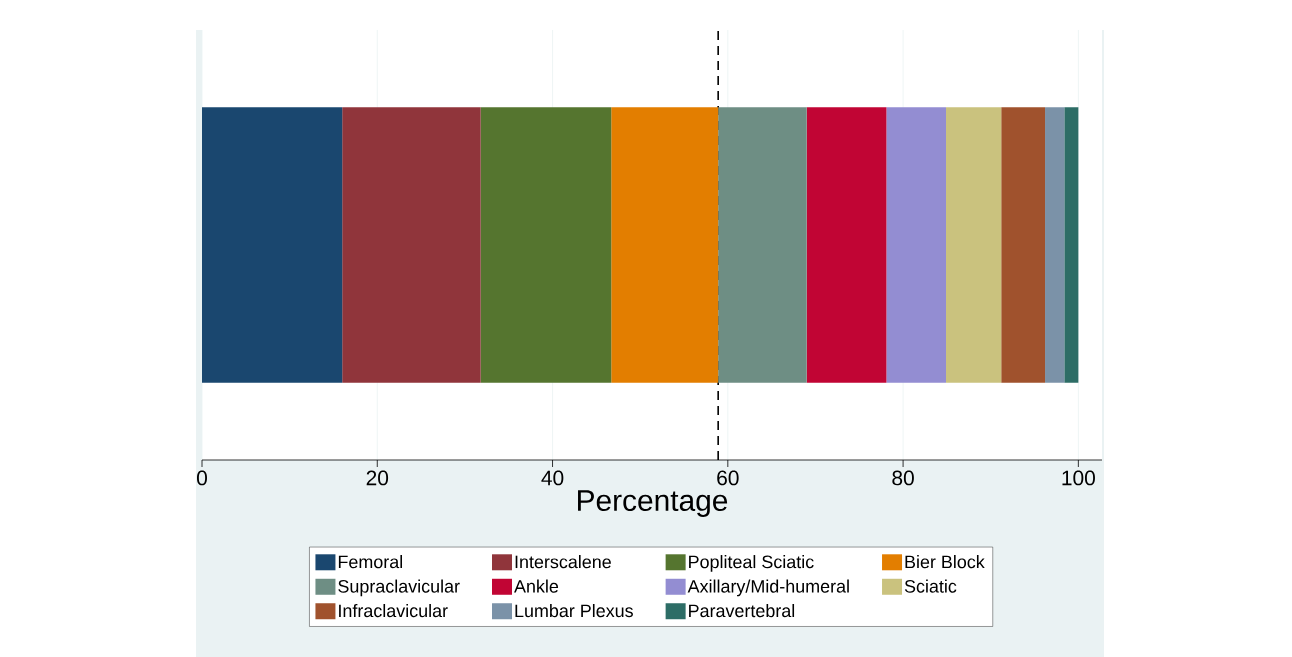 This screenshot has height=657, width=1292. What do you see at coordinates (574, 610) in the screenshot?
I see `legend-label: Lumbar Plexus` at bounding box center [574, 610].